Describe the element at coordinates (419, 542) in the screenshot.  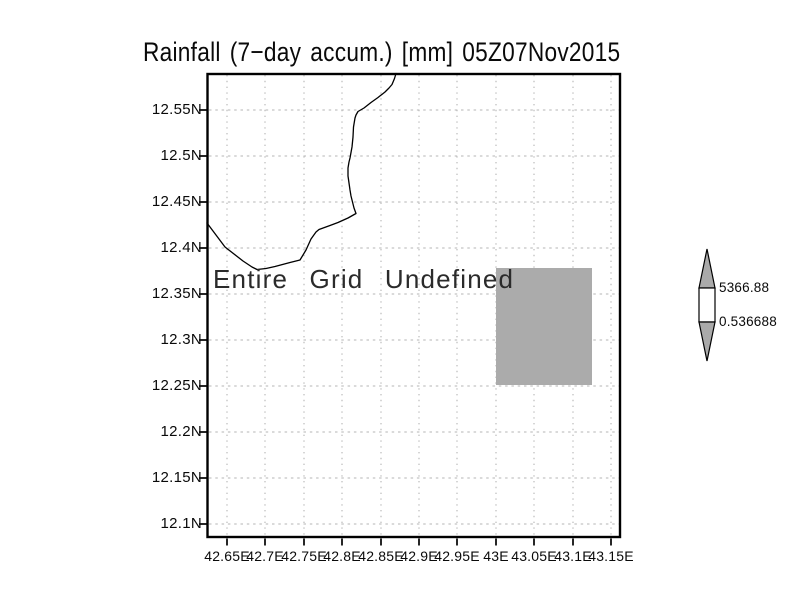
I see `longitude-ticks` at that location.